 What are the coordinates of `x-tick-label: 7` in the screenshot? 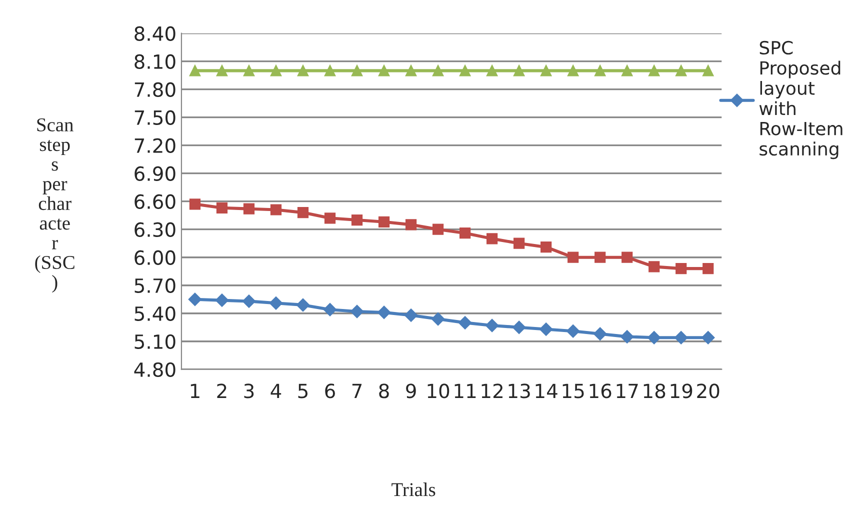 It's located at (357, 391).